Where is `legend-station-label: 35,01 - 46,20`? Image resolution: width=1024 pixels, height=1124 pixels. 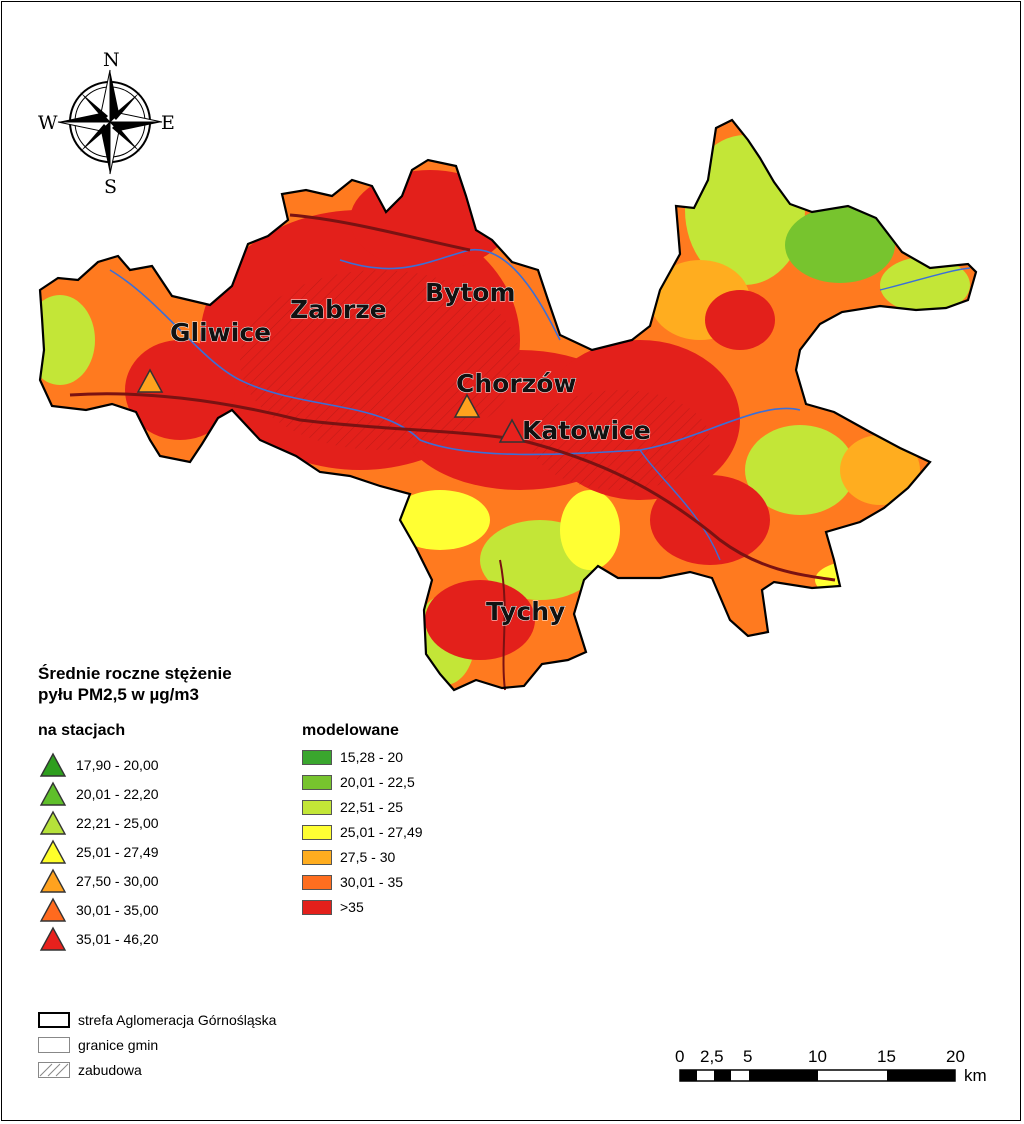 legend-station-label: 35,01 - 46,20 is located at coordinates (117, 939).